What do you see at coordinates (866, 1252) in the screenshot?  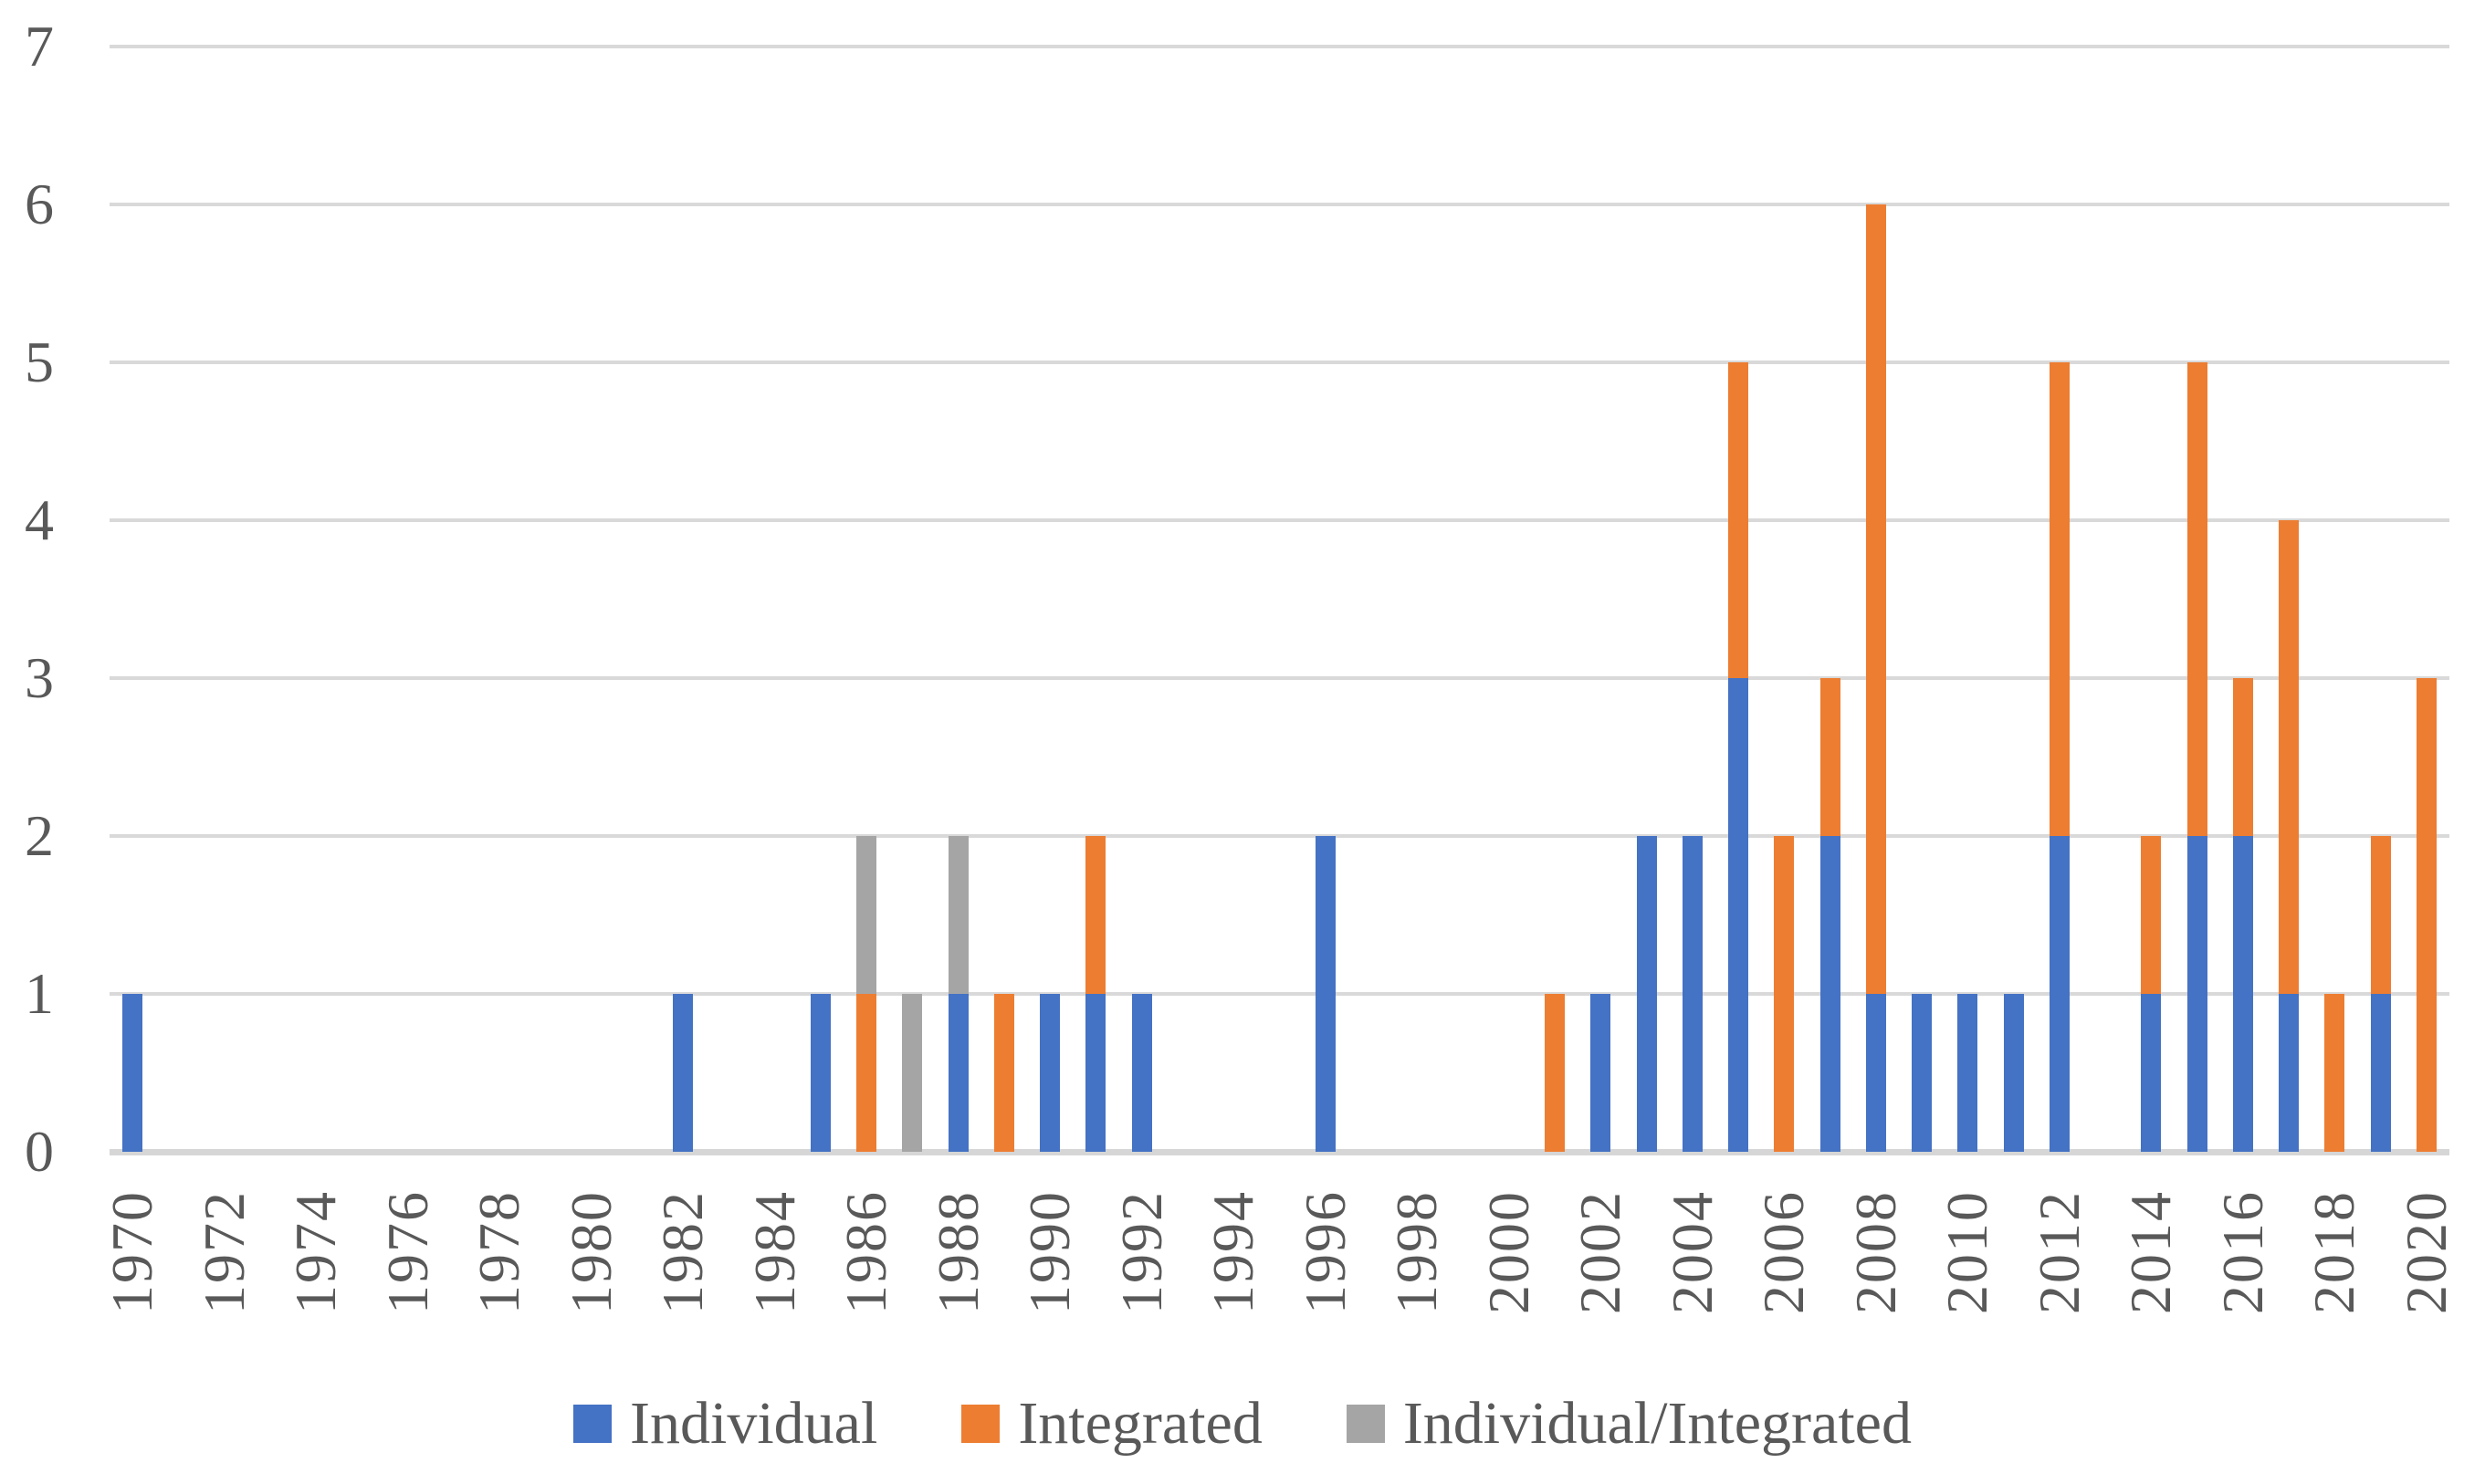 I see `x-axis-tick-label: 1986` at bounding box center [866, 1252].